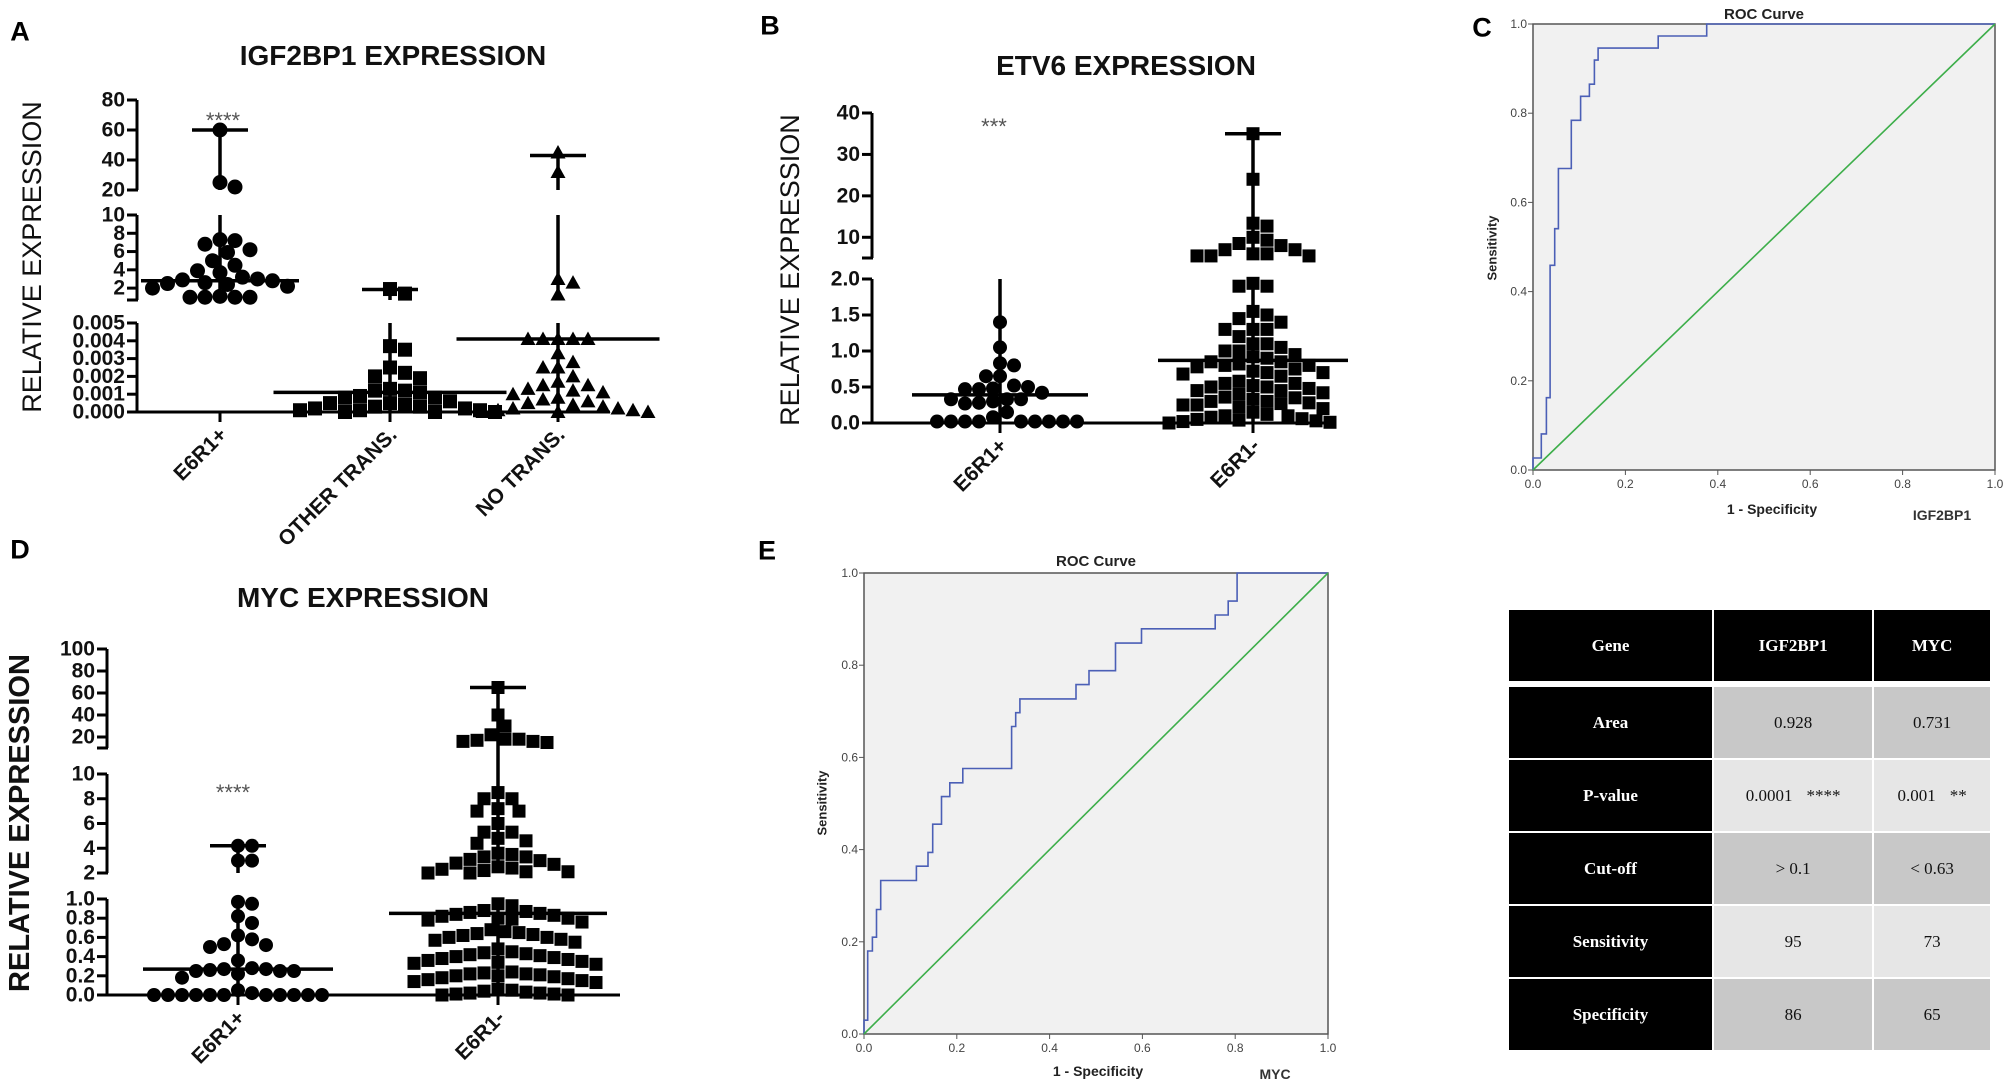  What do you see at coordinates (521, 472) in the screenshot?
I see `x-tick-label: NO TRANS.` at bounding box center [521, 472].